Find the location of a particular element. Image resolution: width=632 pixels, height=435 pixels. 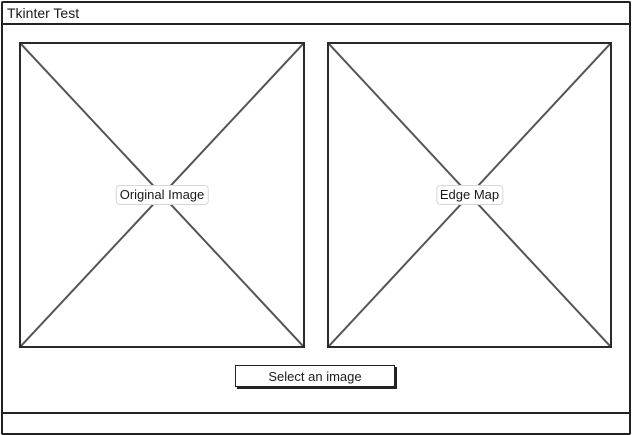

original-image-label: Original Image is located at coordinates (162, 195).